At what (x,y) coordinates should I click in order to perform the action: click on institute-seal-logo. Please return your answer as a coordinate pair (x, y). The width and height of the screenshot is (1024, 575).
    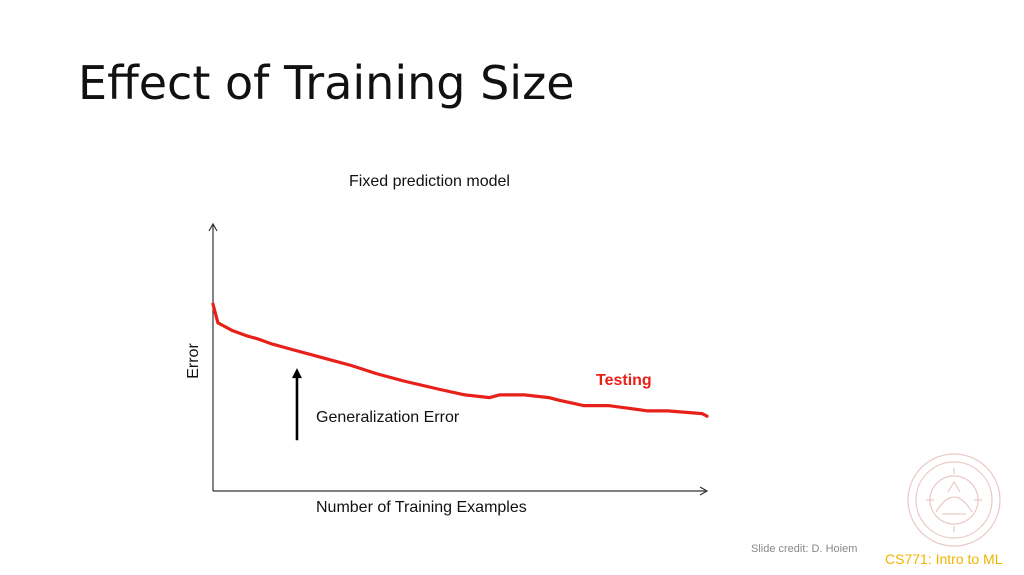
    Looking at the image, I should click on (954, 500).